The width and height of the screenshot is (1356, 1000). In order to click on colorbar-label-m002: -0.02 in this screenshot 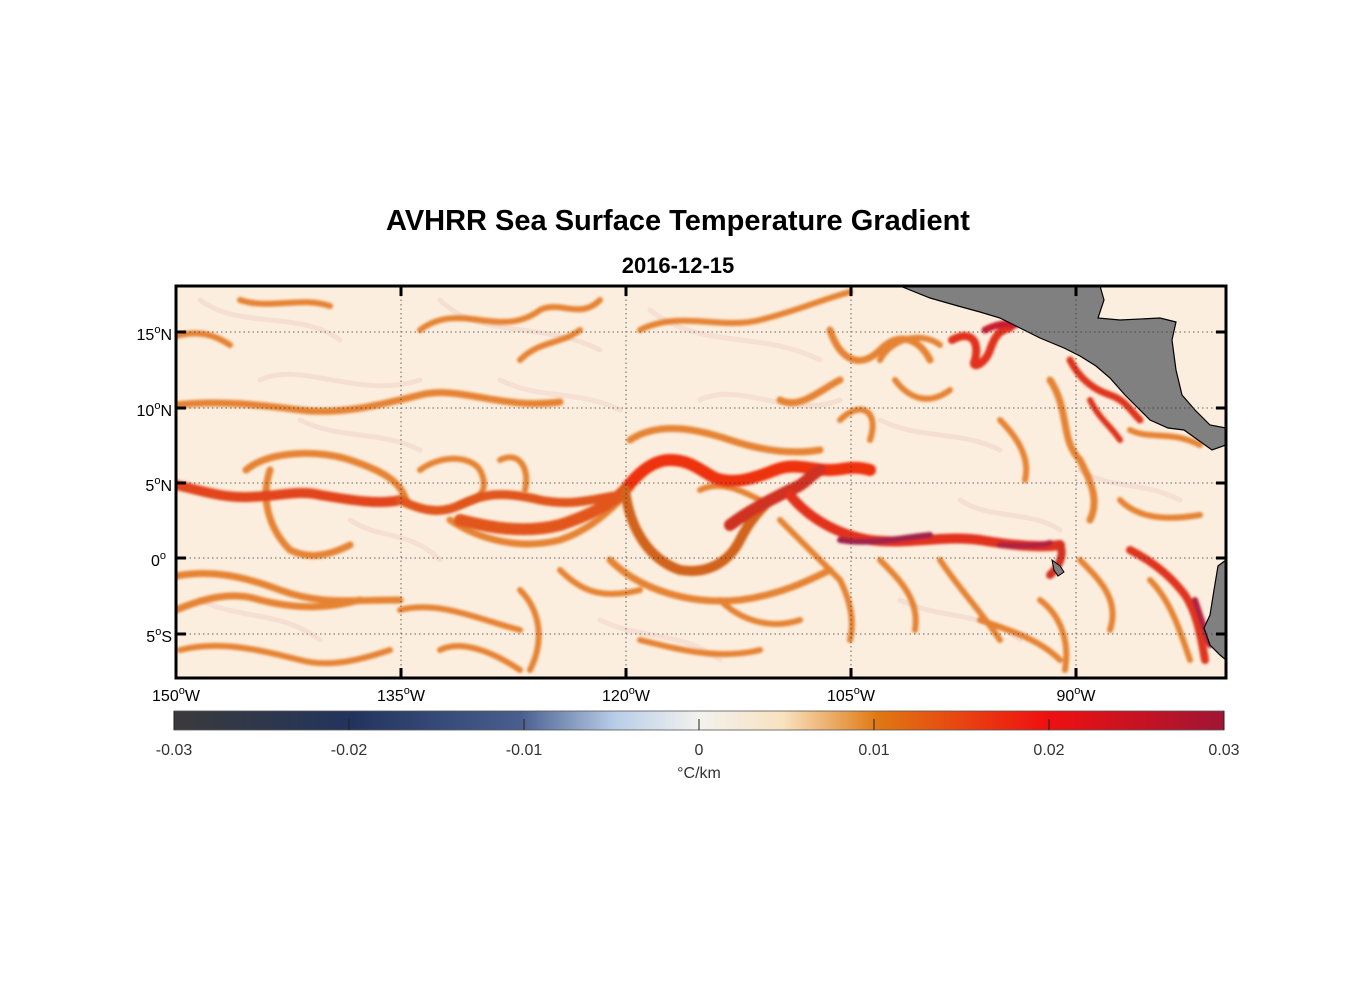, I will do `click(349, 750)`.